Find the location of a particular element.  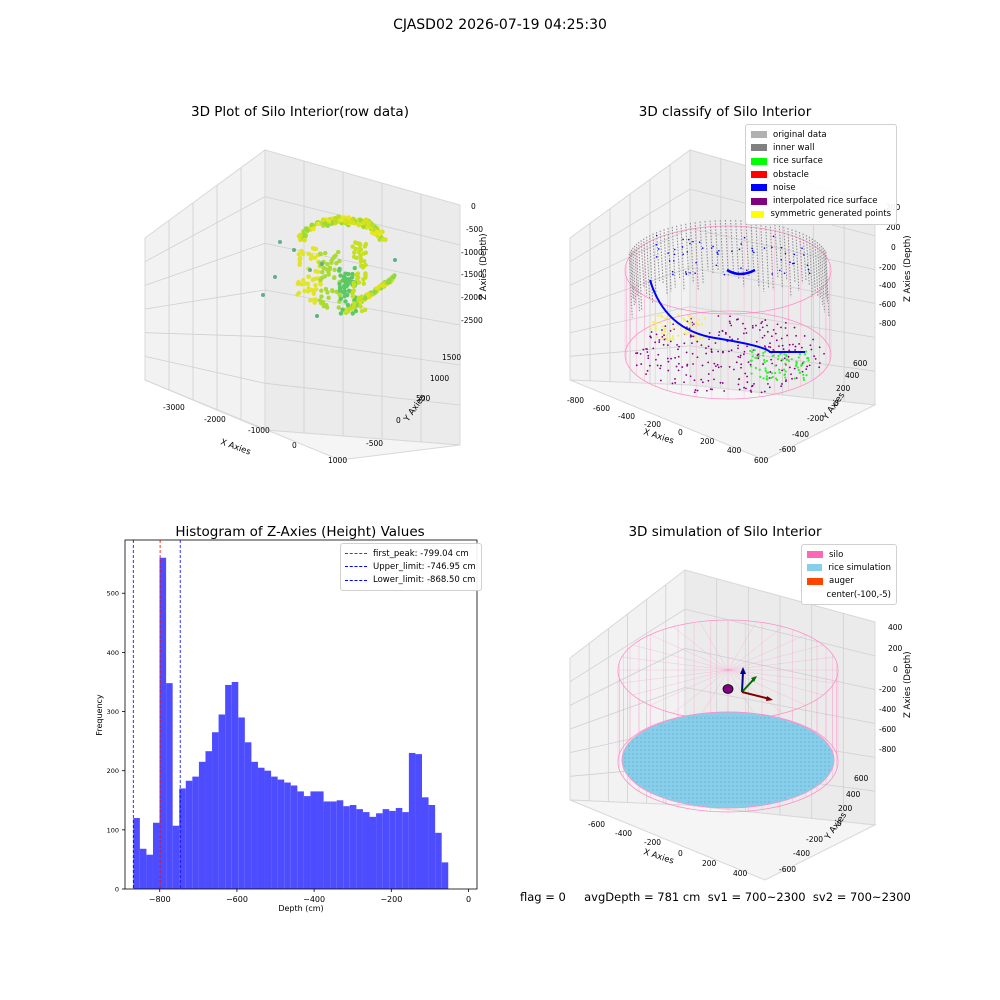

panel4-ztick: -200 is located at coordinates (887, 689).